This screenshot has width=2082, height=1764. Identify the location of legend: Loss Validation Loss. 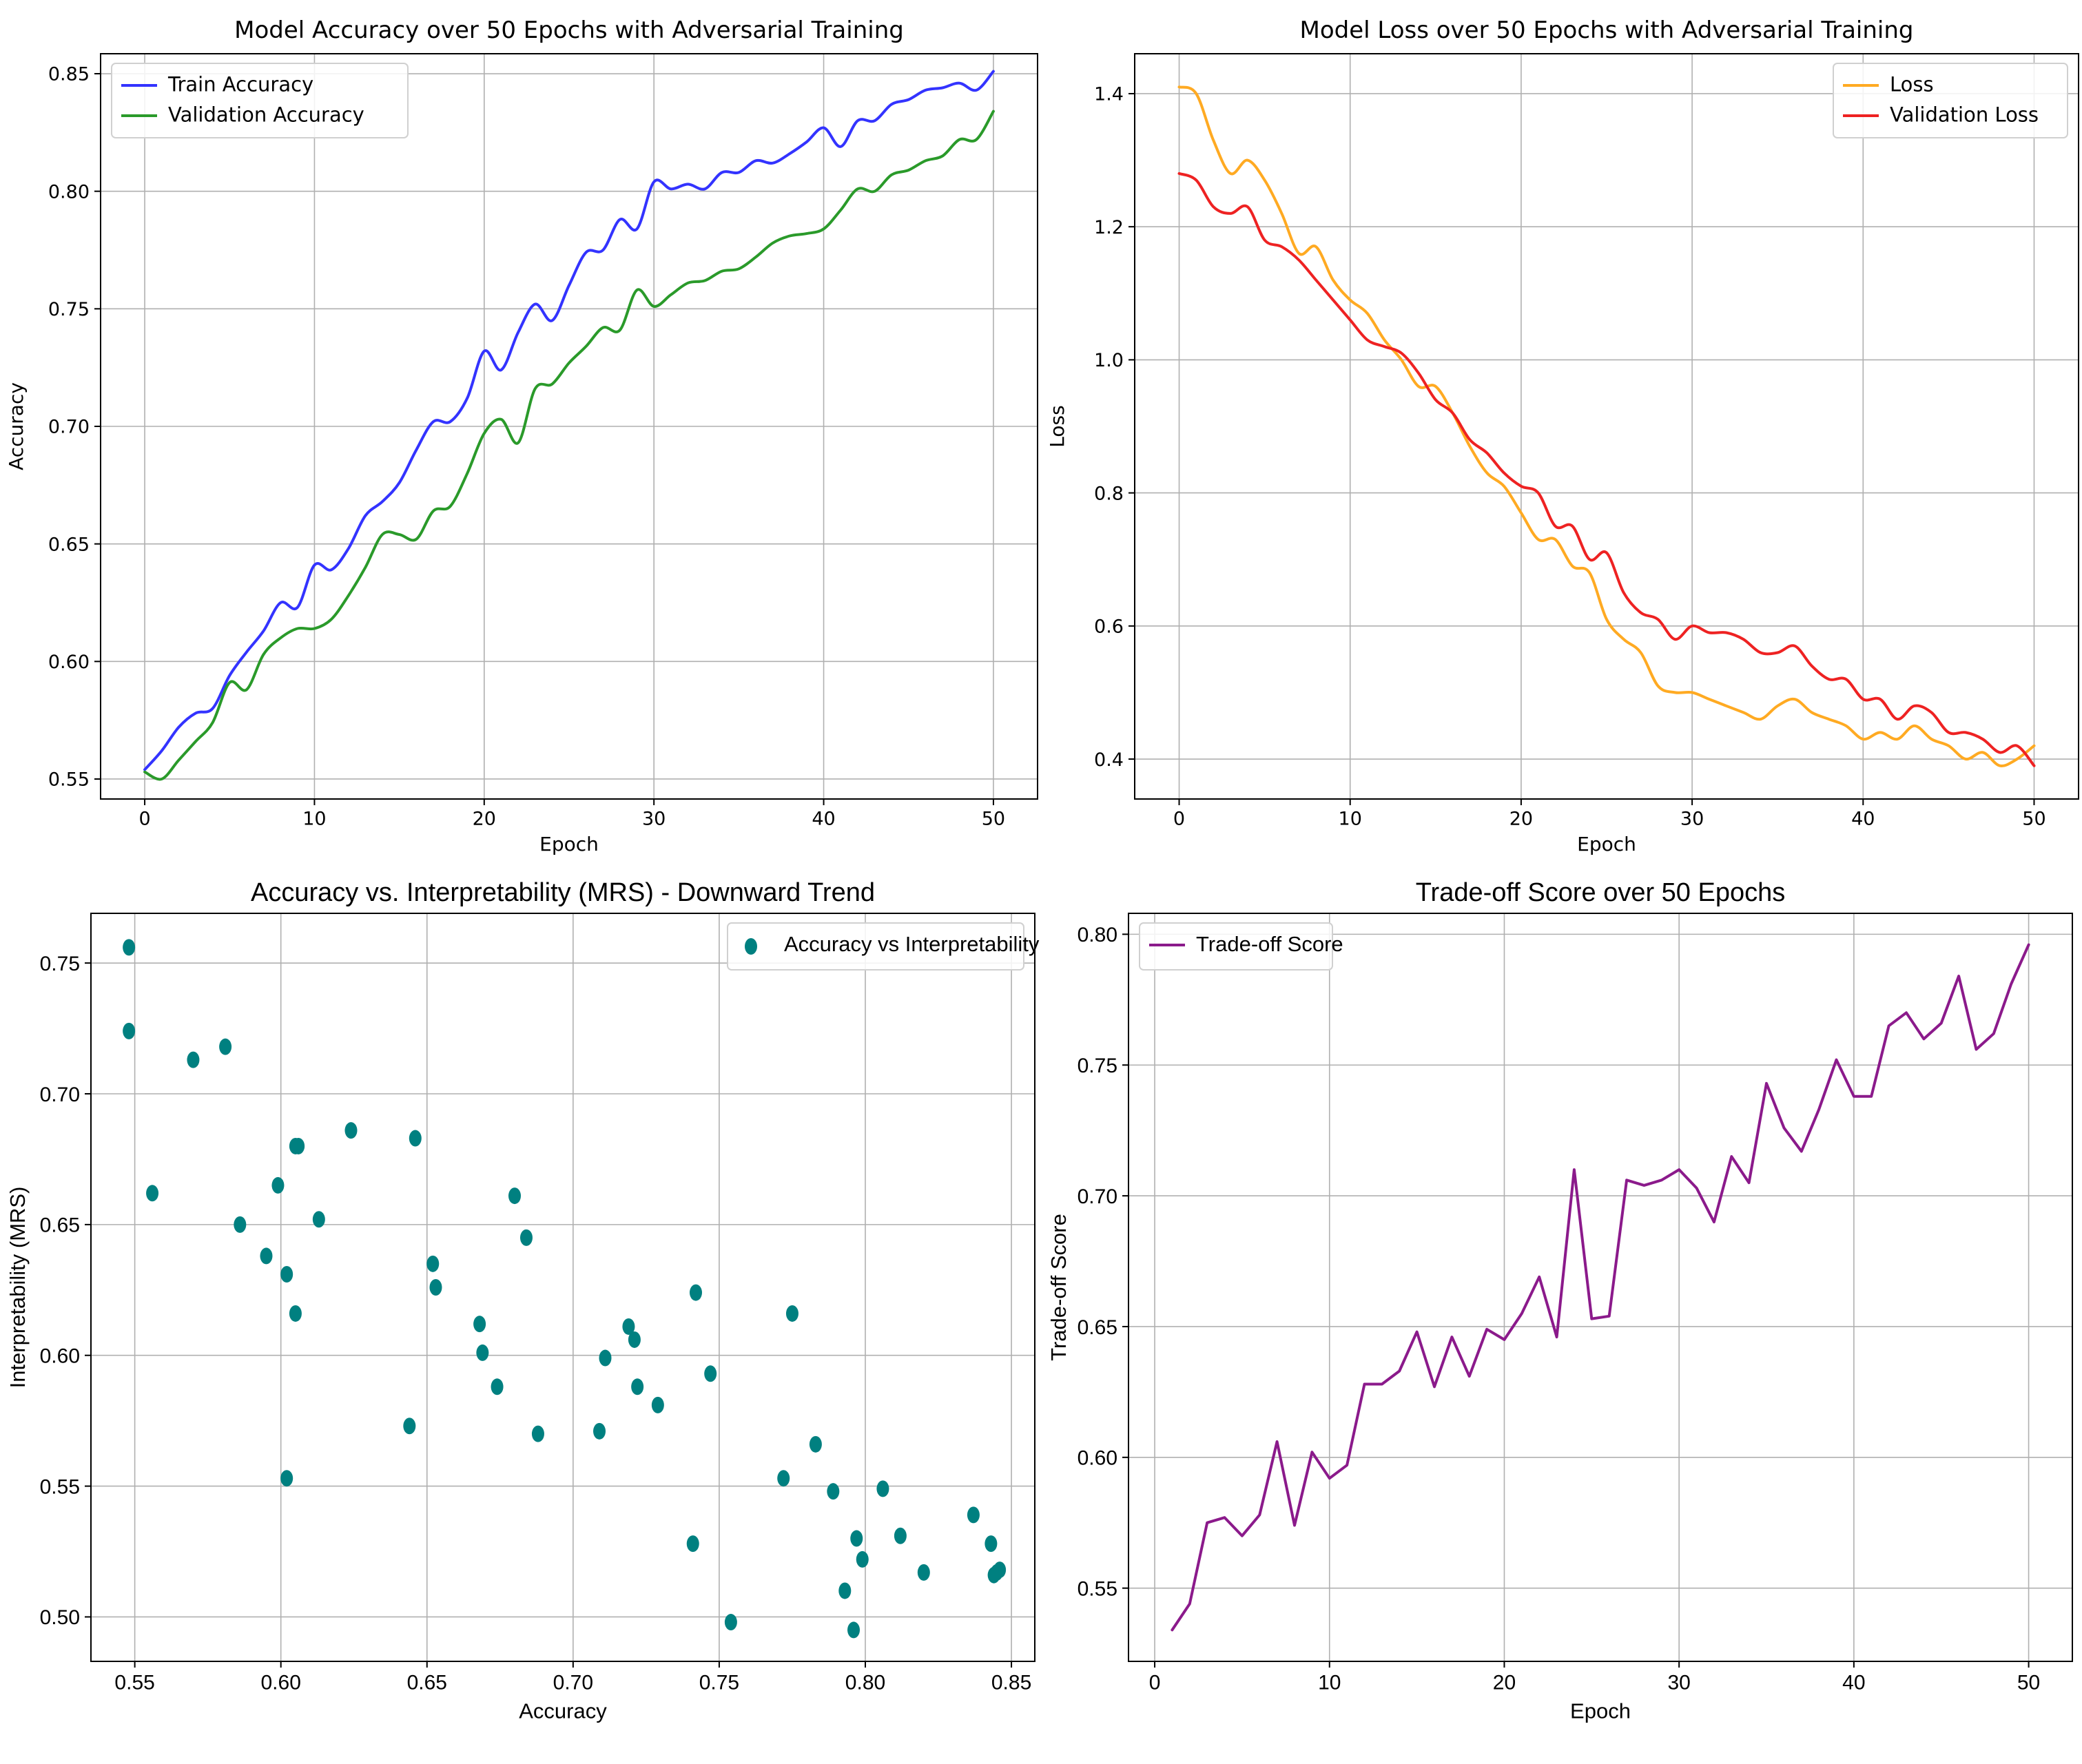
(1950, 101).